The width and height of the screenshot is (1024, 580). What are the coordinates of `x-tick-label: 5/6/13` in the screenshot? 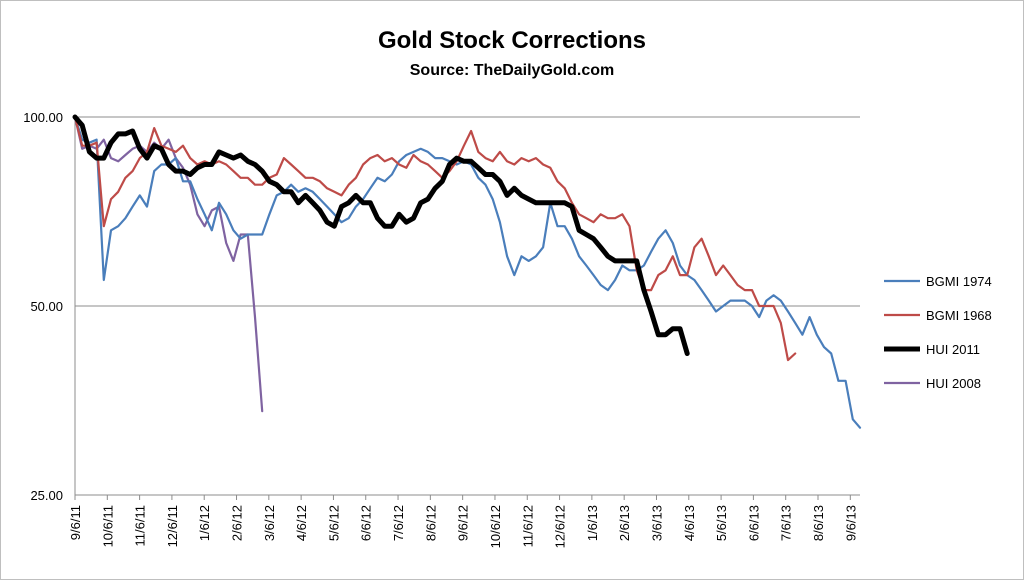 It's located at (721, 523).